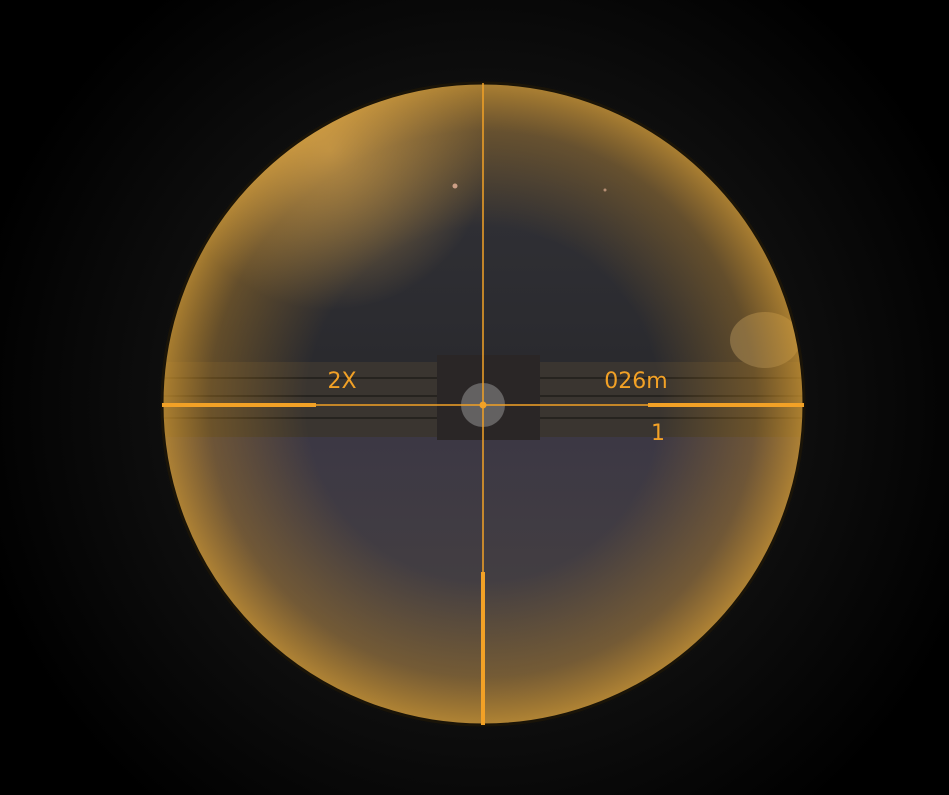 The height and width of the screenshot is (795, 949). Describe the element at coordinates (635, 381) in the screenshot. I see `range-label: 026m` at that location.